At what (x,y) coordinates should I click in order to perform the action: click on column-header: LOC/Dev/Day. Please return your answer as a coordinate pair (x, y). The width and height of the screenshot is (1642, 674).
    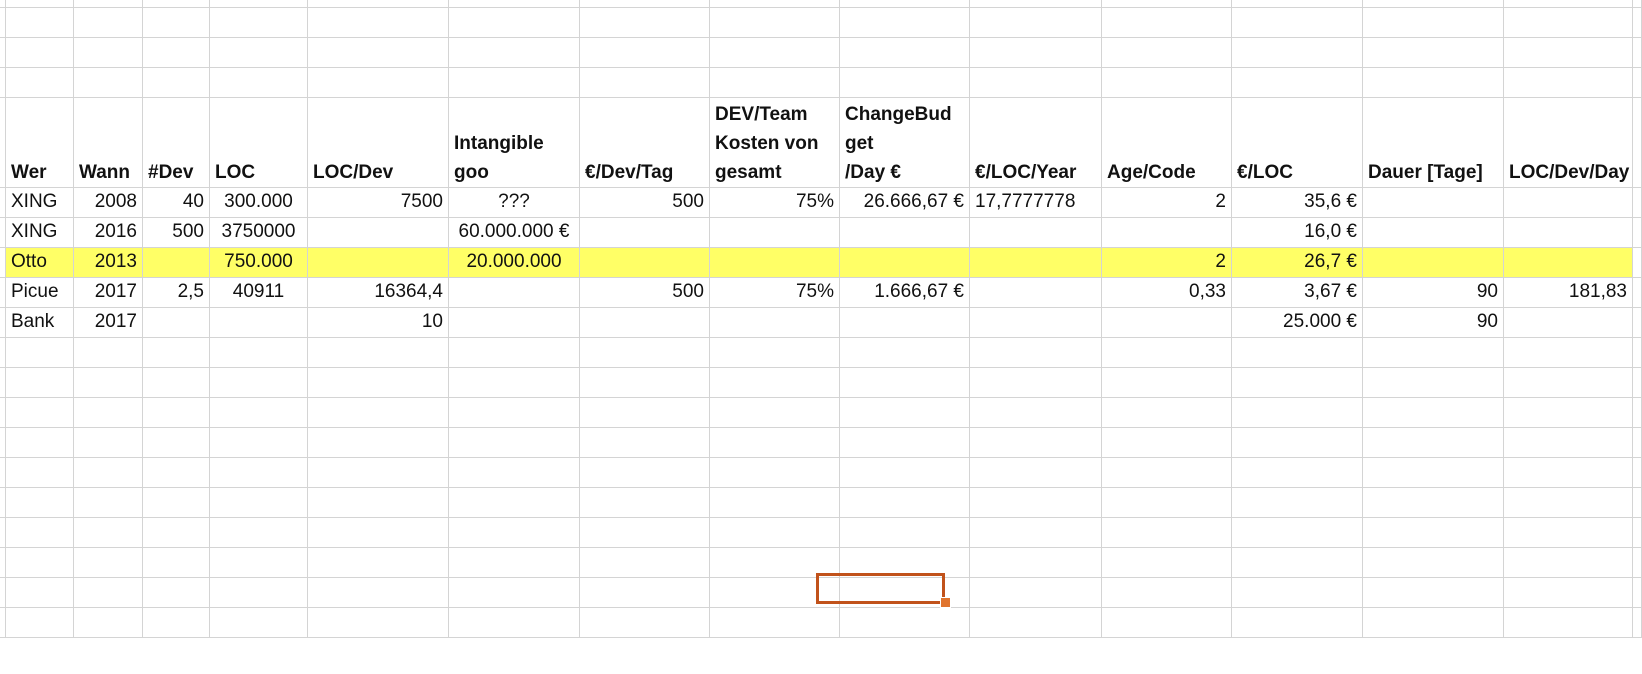
    Looking at the image, I should click on (1568, 143).